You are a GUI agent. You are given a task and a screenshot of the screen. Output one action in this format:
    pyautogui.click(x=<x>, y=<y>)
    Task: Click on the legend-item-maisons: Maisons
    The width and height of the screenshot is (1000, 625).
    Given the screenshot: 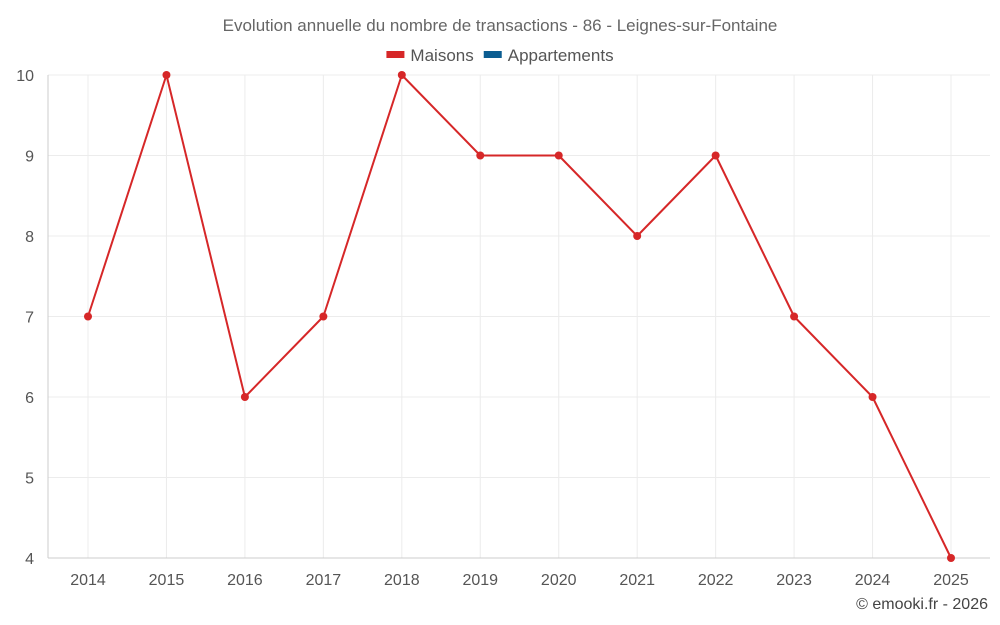 What is the action you would take?
    pyautogui.click(x=430, y=55)
    